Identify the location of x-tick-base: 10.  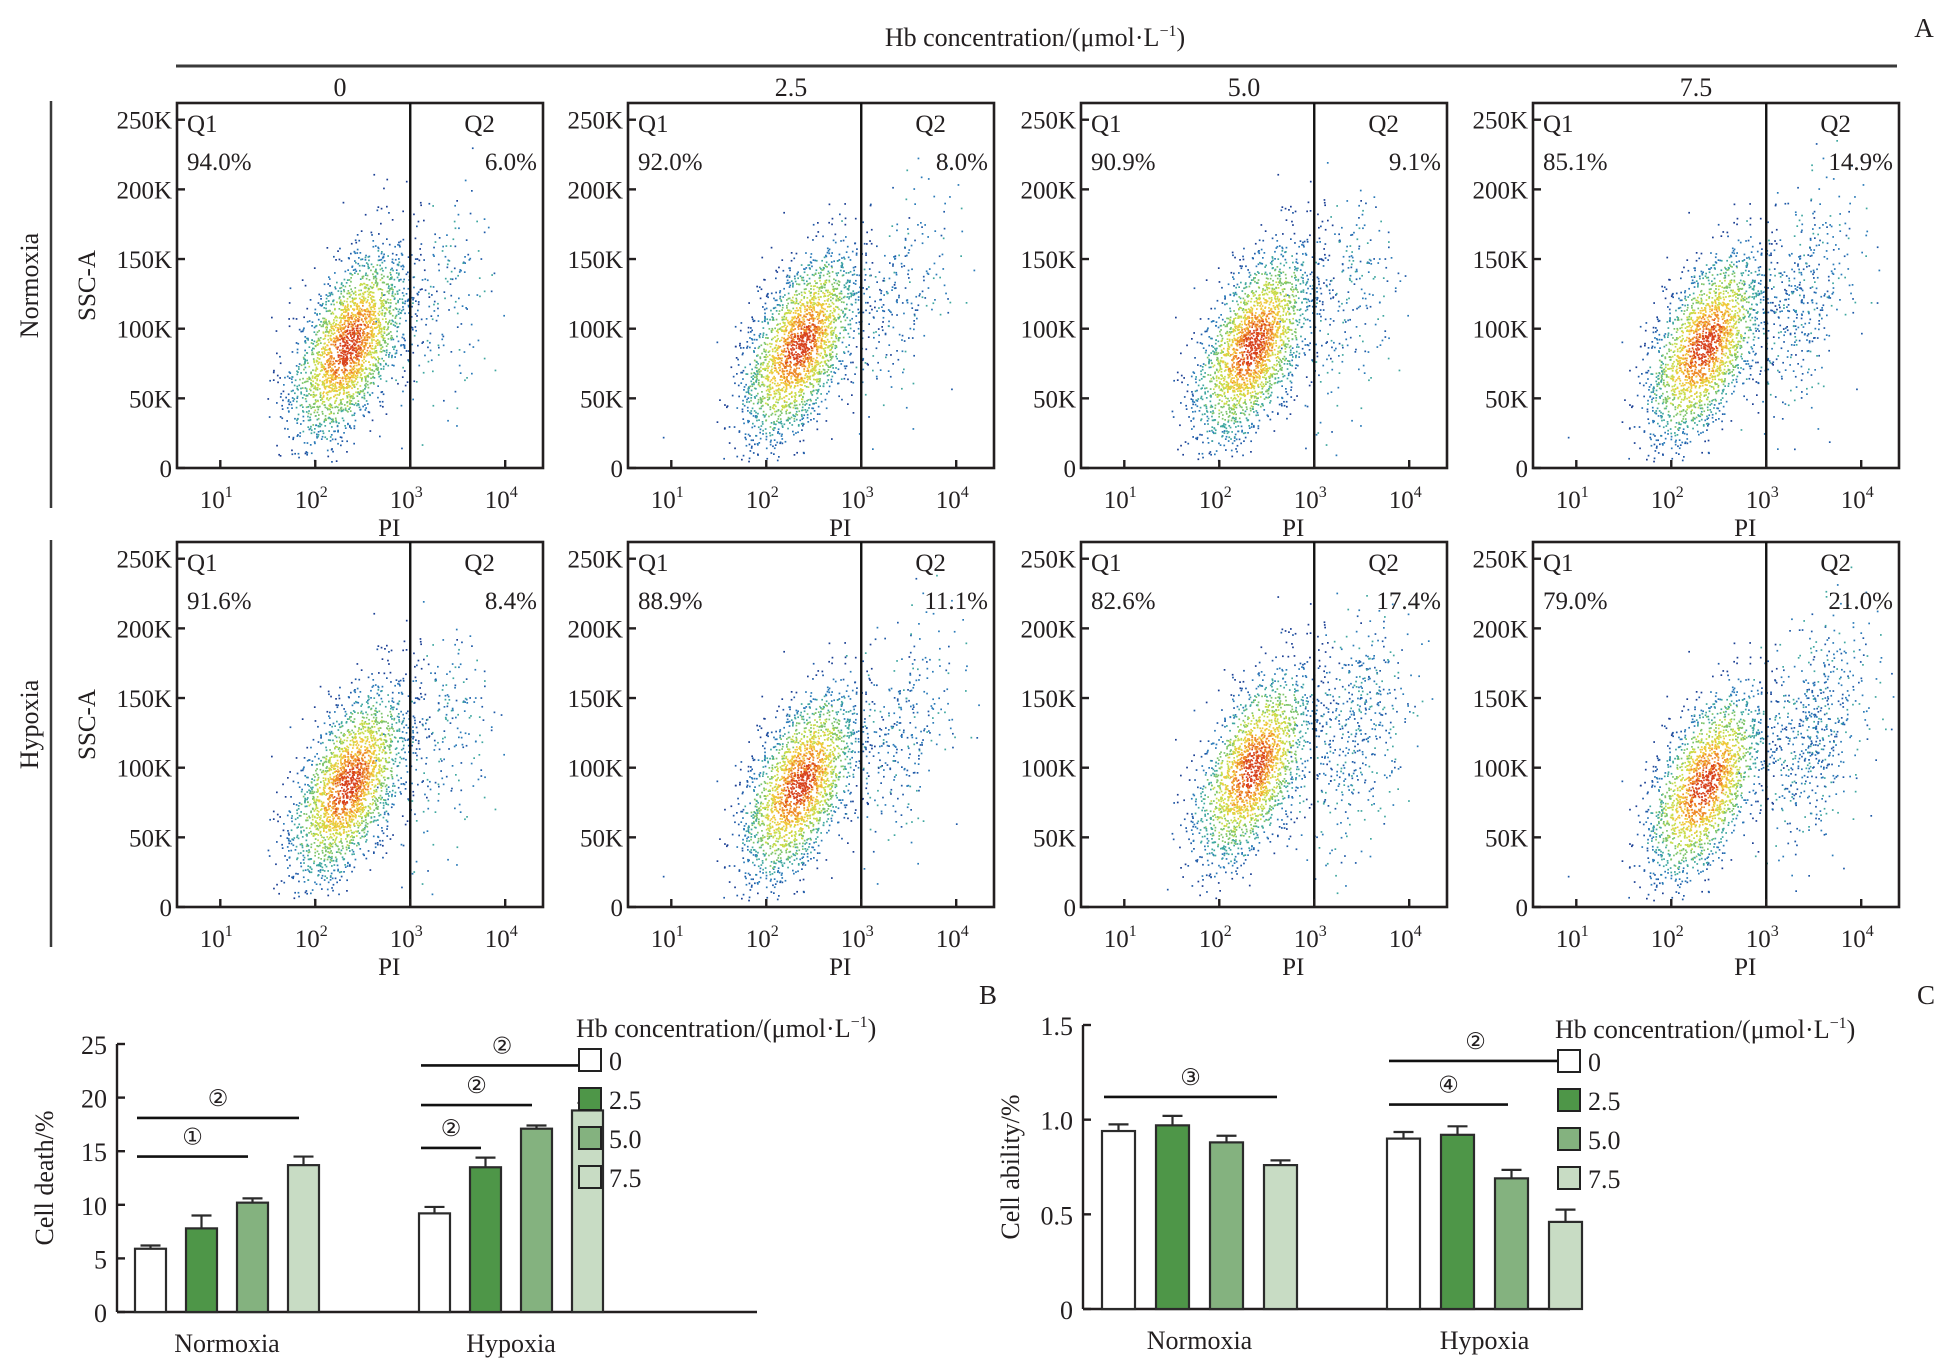
(212, 500).